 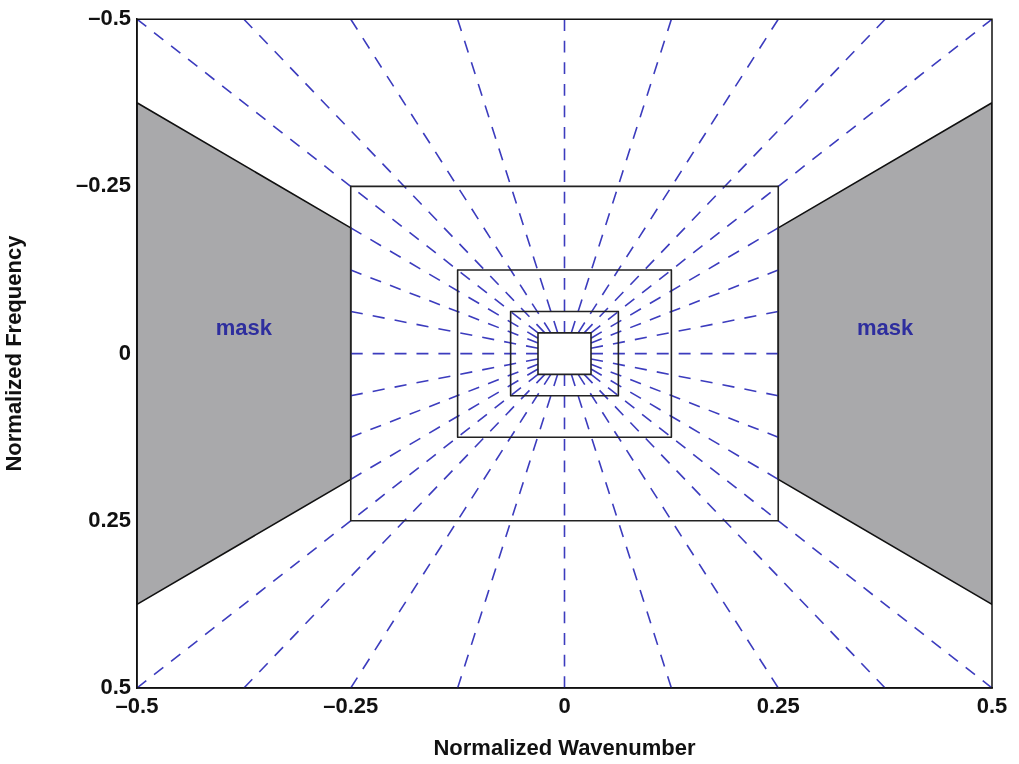 What do you see at coordinates (109, 519) in the screenshot?
I see `y-tick-label: 0.25` at bounding box center [109, 519].